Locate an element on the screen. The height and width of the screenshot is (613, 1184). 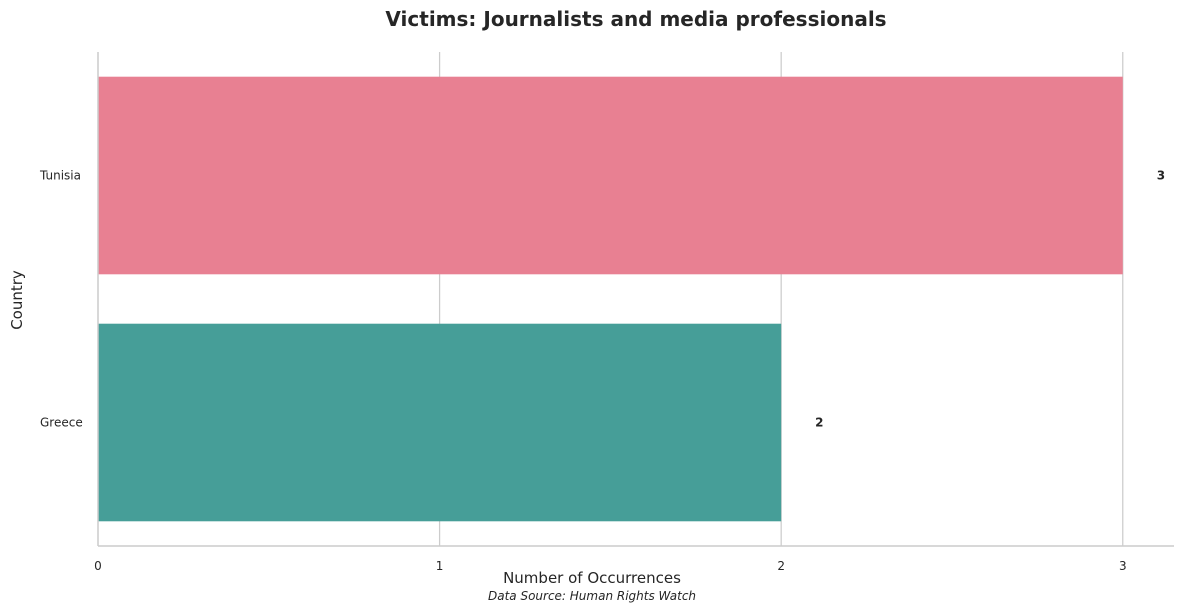
x-tick-label-0: 0 is located at coordinates (98, 566).